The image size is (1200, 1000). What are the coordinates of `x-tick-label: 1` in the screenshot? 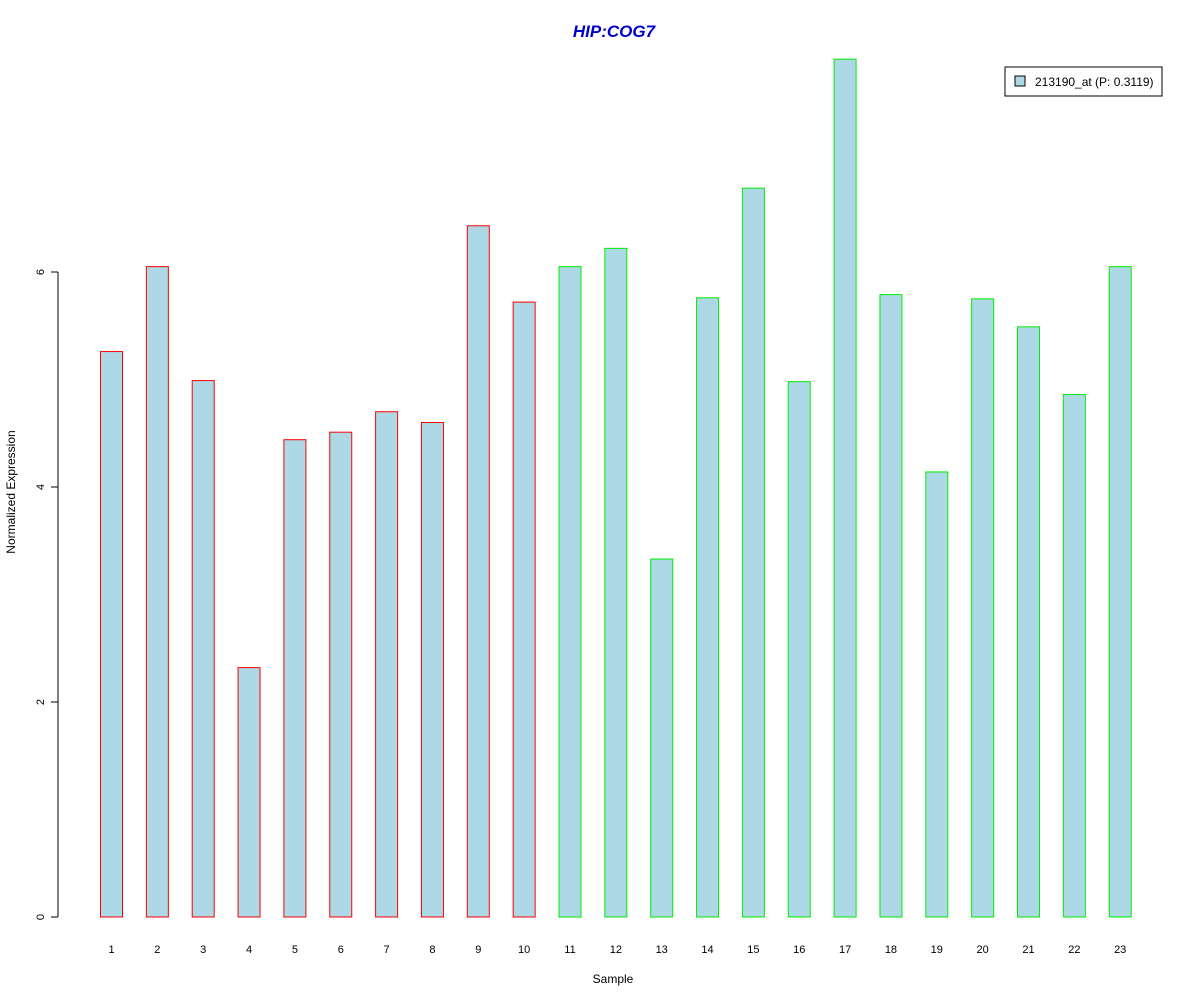 It's located at (111, 950).